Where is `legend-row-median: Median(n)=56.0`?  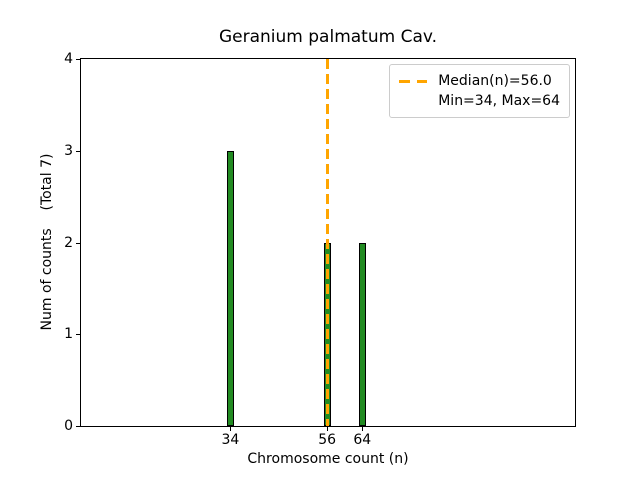 legend-row-median: Median(n)=56.0 is located at coordinates (479, 81).